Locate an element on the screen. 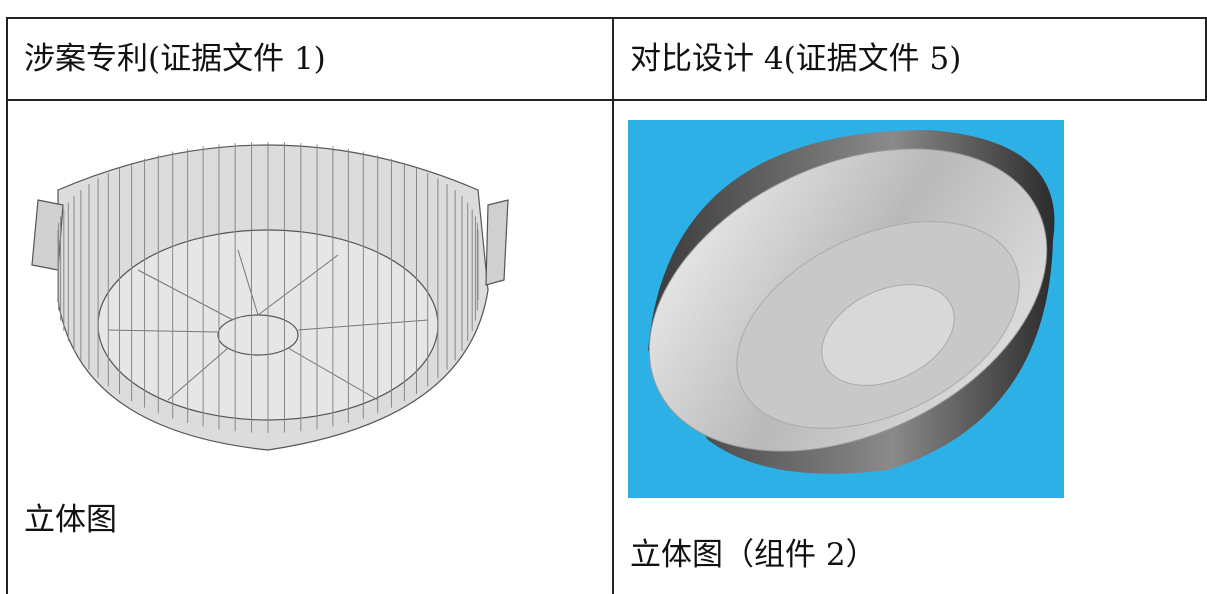  table-border-middle is located at coordinates (613, 305).